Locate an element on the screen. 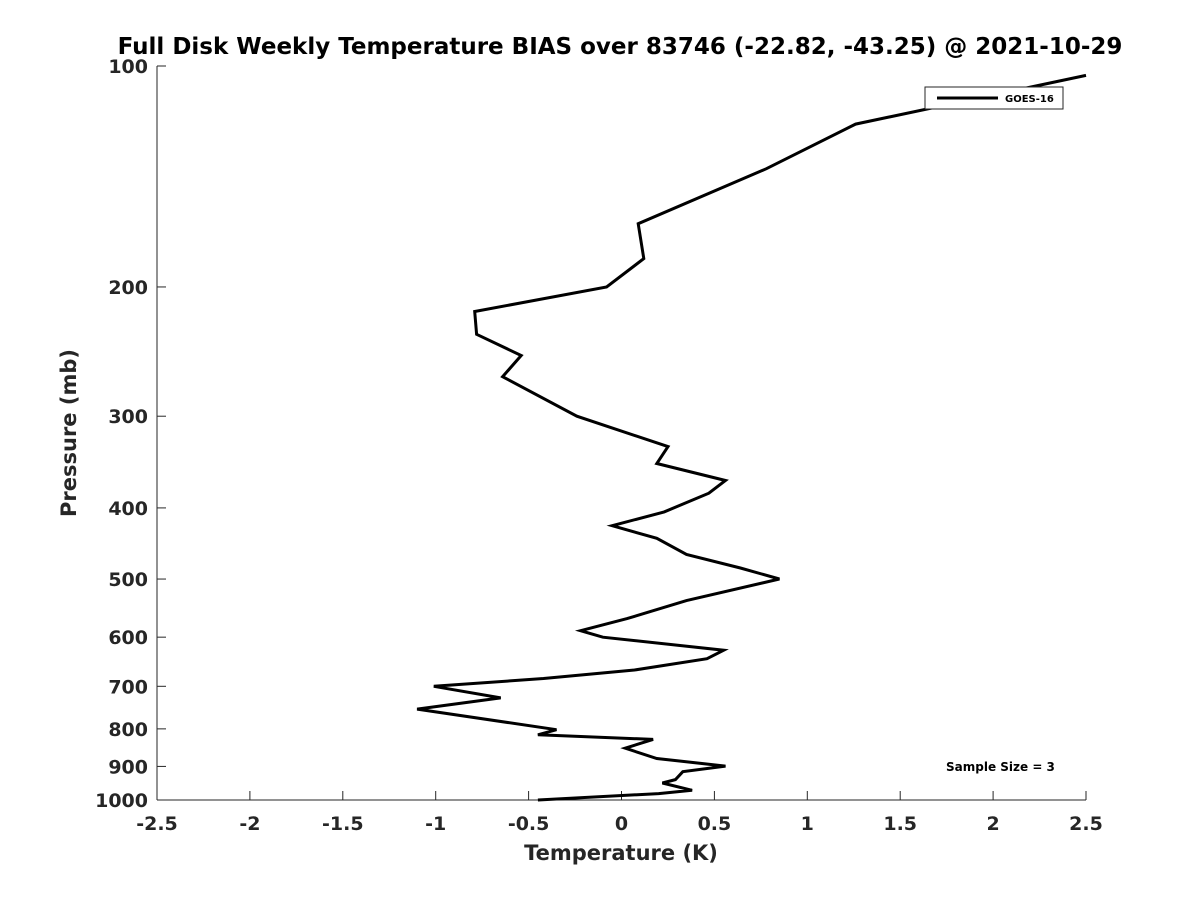 Image resolution: width=1200 pixels, height=900 pixels. legend-label: GOES-16 is located at coordinates (1029, 99).